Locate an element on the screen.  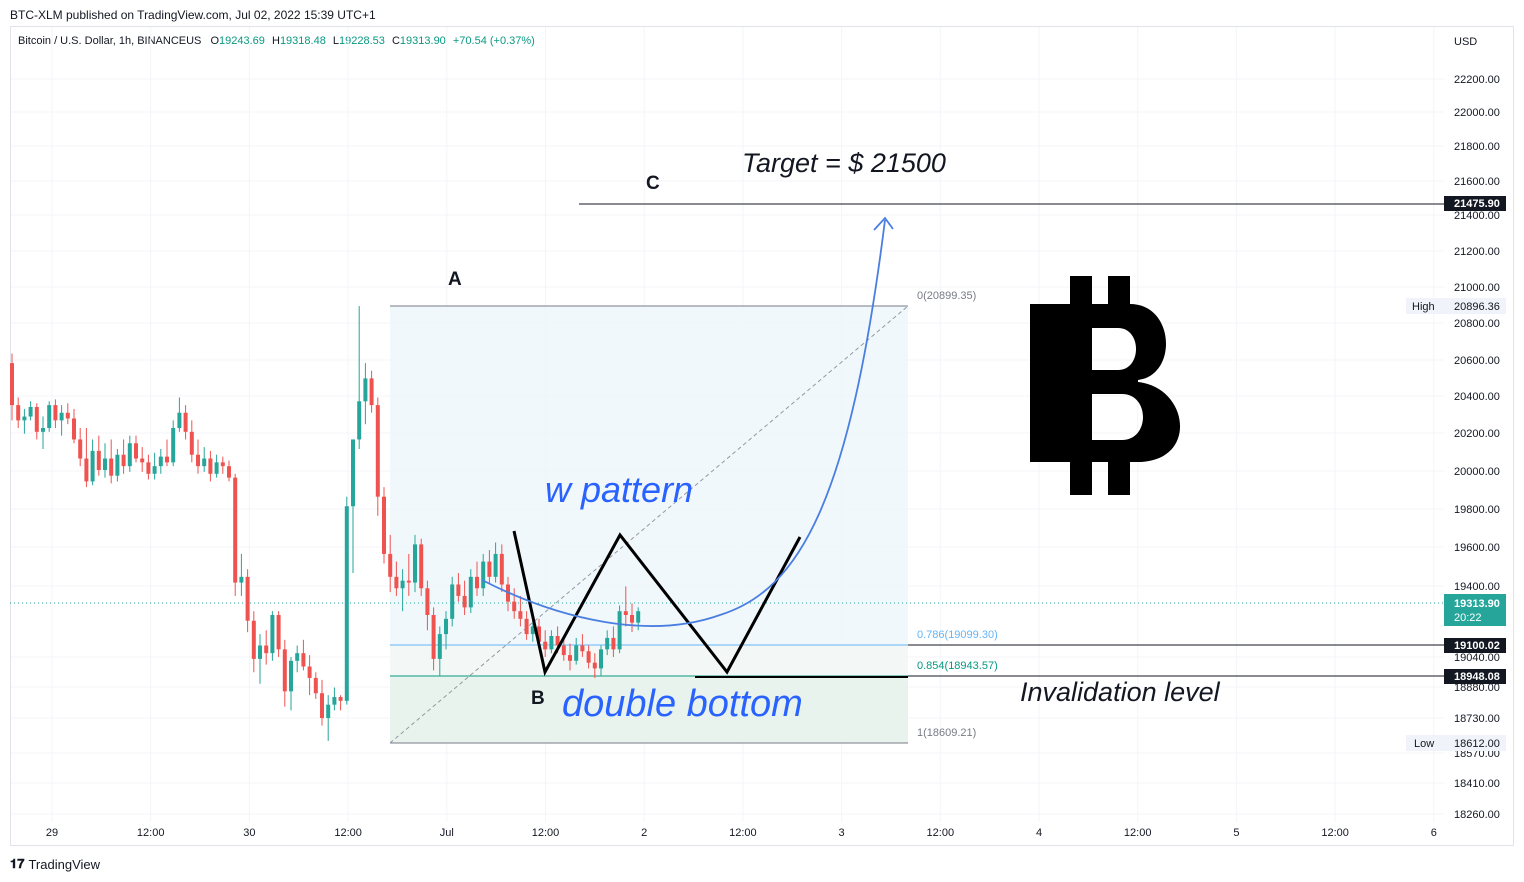
high-label: H is located at coordinates (275, 41).